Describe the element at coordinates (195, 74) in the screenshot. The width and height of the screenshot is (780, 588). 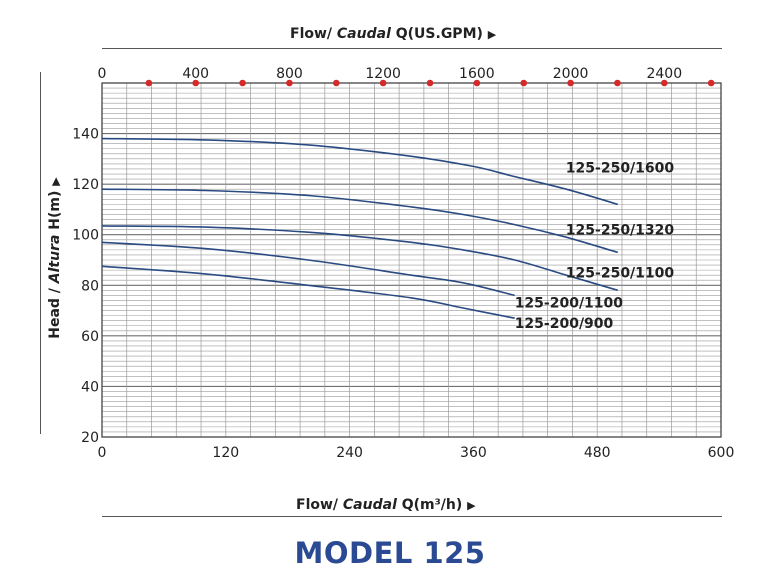
I see `top-tick-label: 400` at that location.